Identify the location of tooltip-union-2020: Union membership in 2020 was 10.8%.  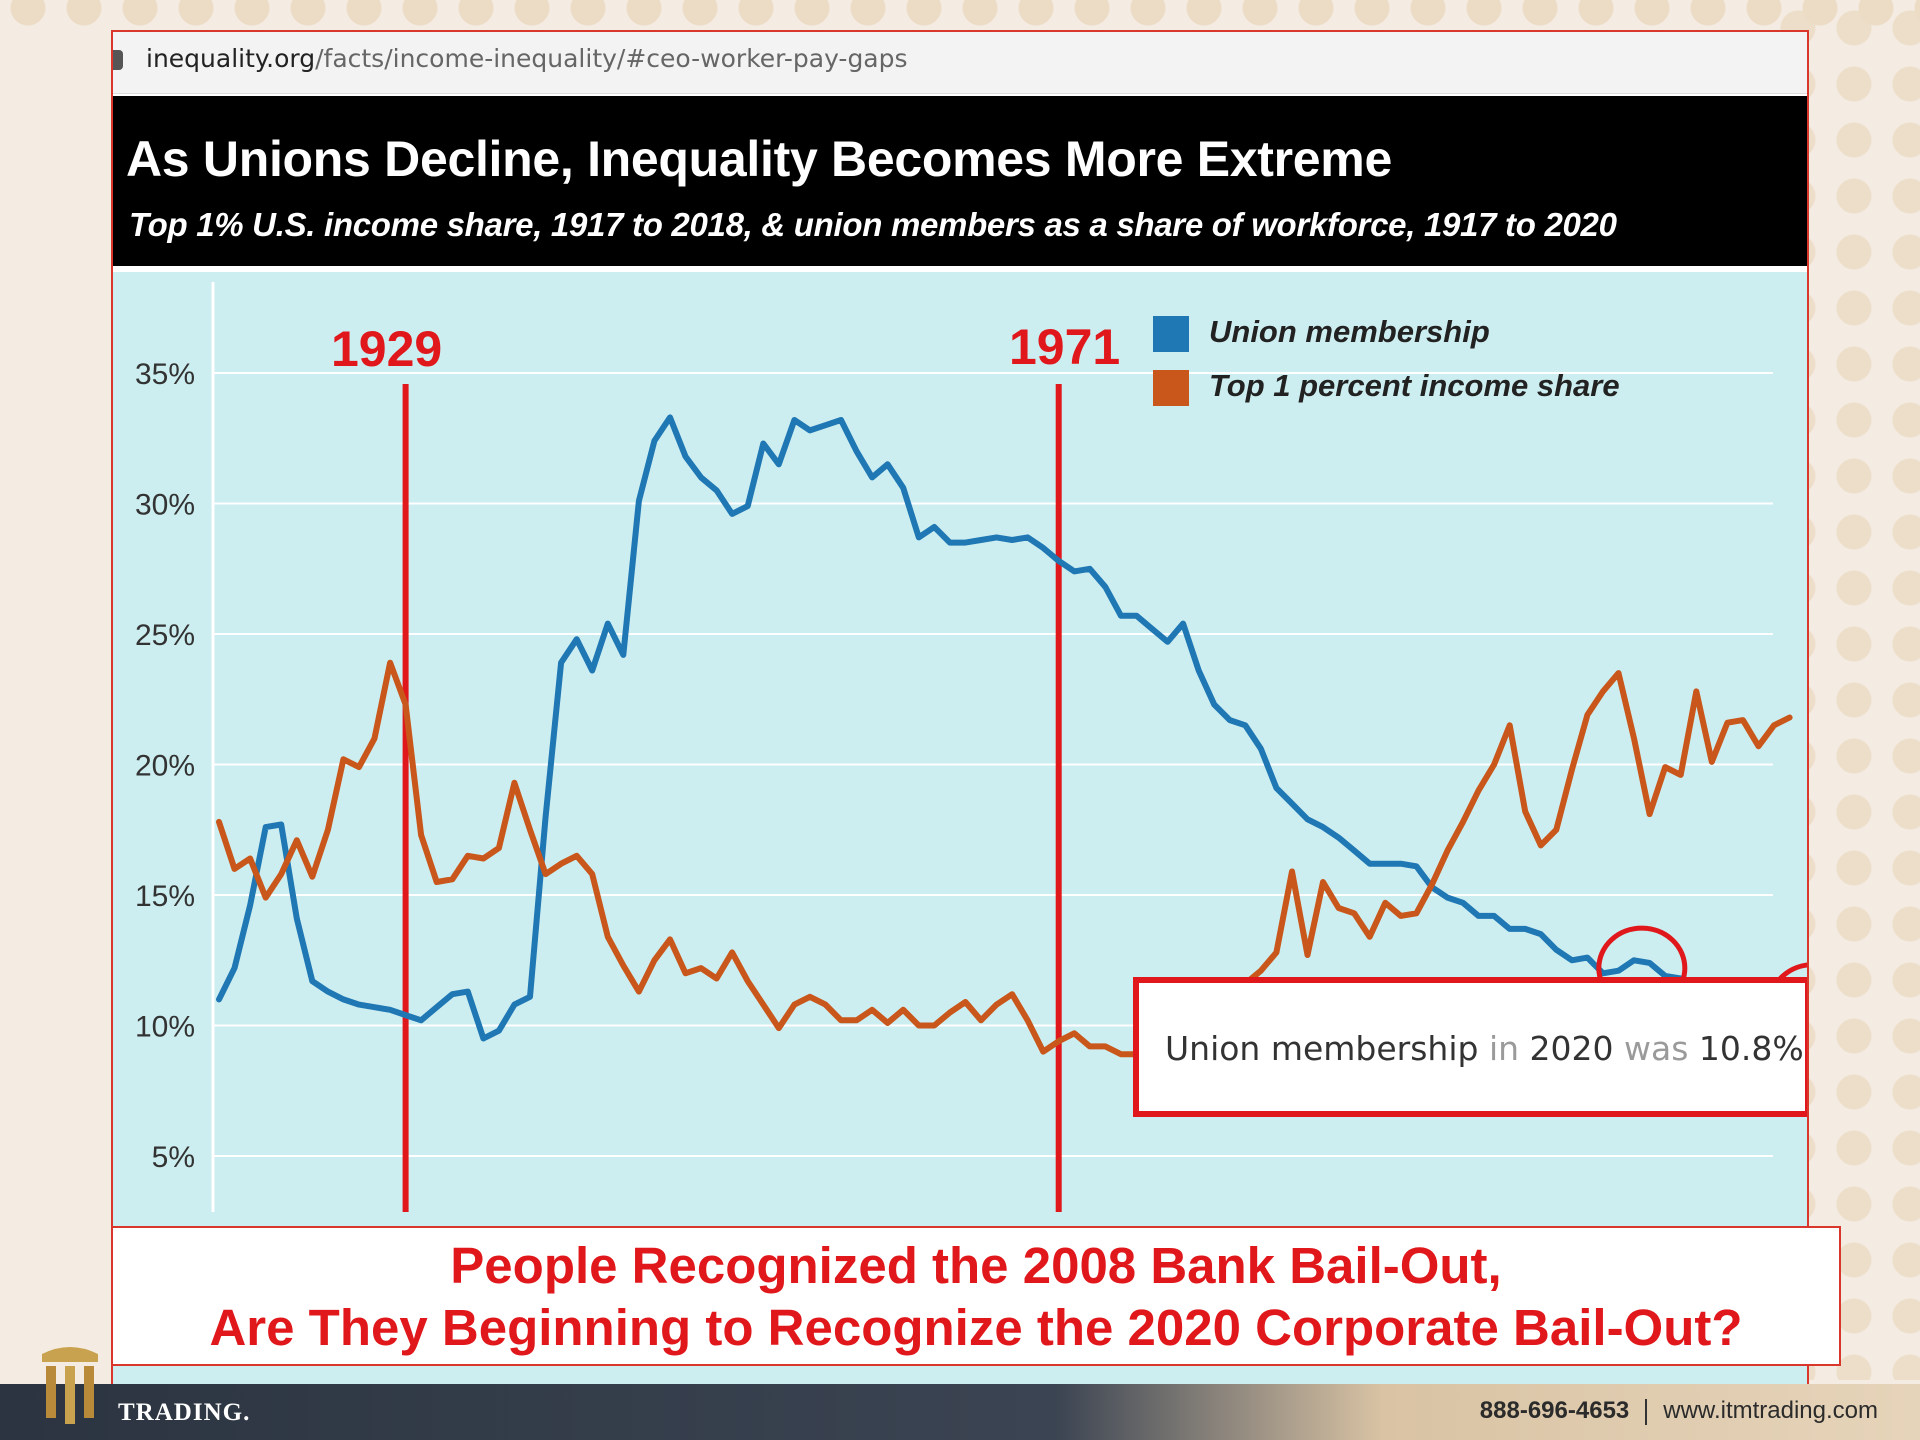
(1470, 1047).